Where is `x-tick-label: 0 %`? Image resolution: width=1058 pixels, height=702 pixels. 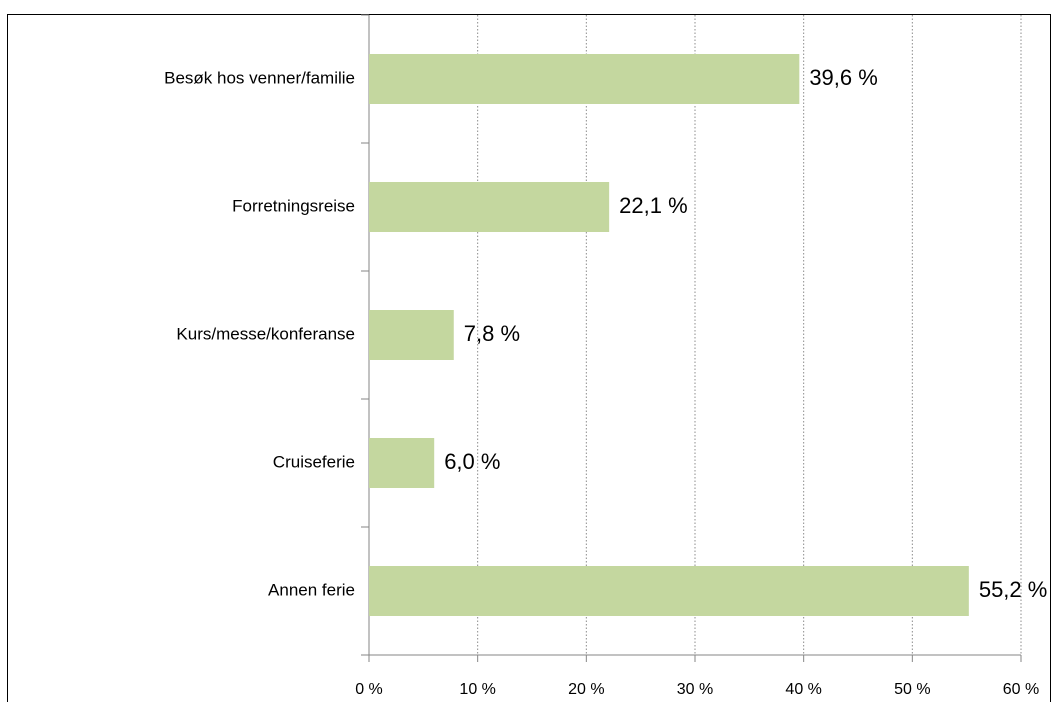
x-tick-label: 0 % is located at coordinates (369, 689).